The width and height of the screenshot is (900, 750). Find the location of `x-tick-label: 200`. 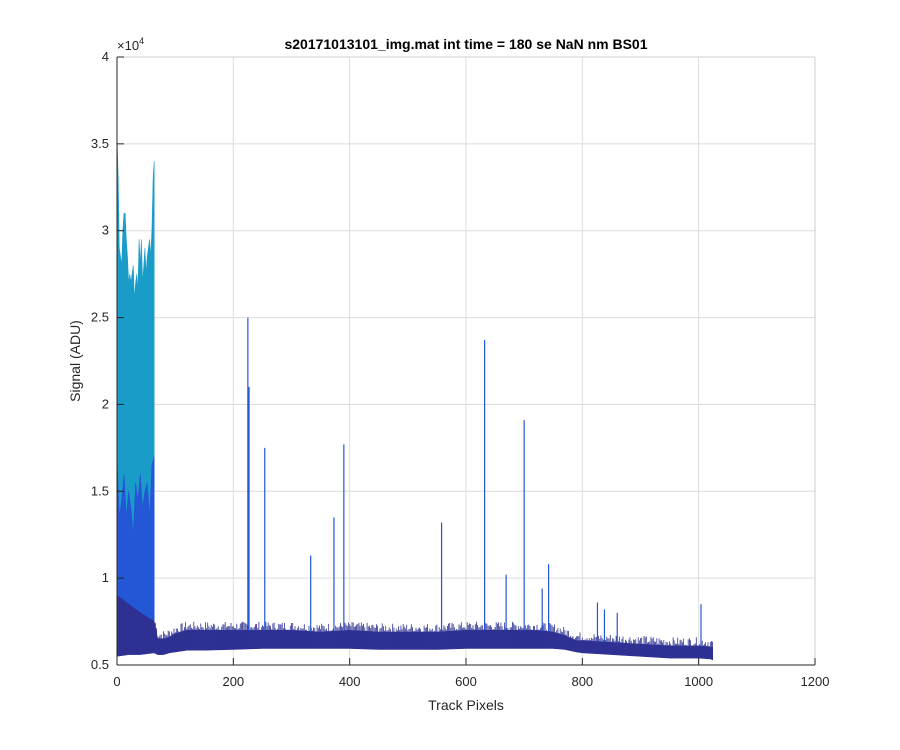

x-tick-label: 200 is located at coordinates (233, 681).